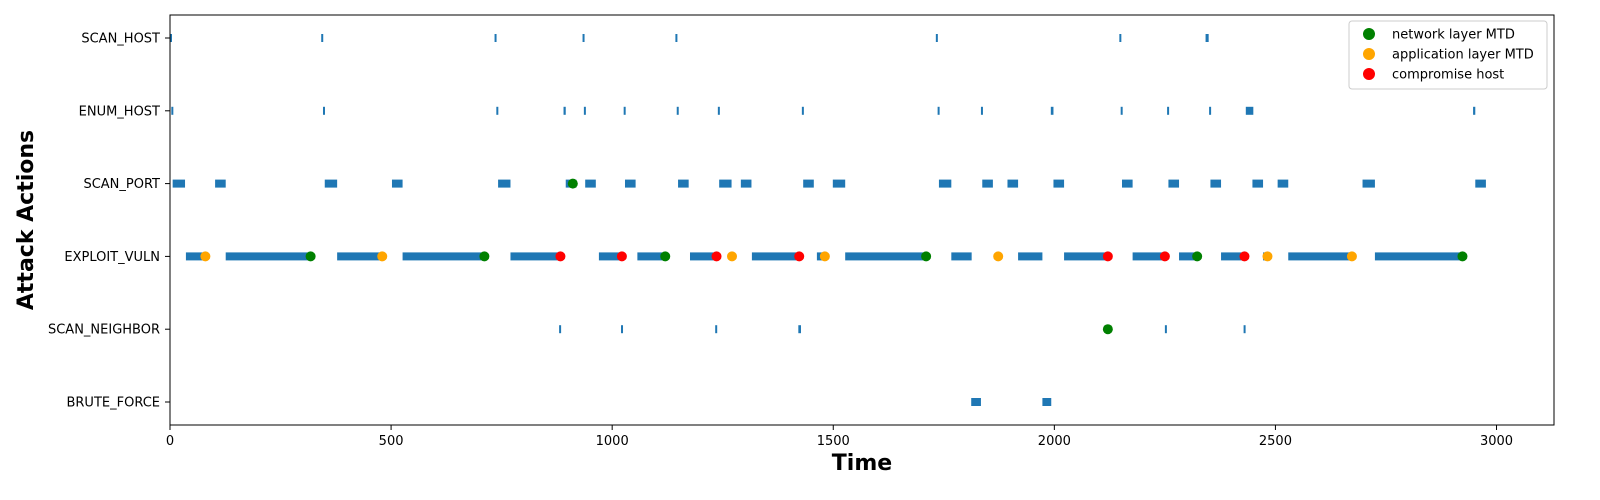  Describe the element at coordinates (833, 441) in the screenshot. I see `x-tick-label: 1500` at that location.